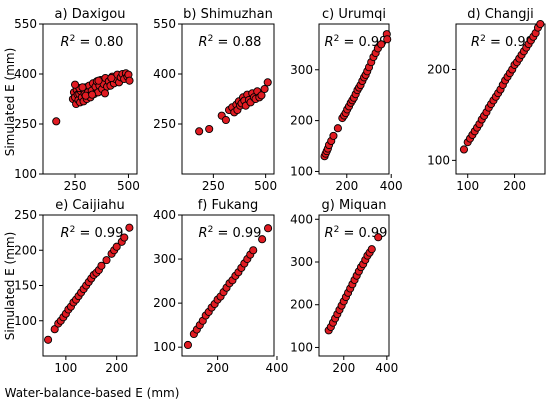 Image resolution: width=550 pixels, height=401 pixels. What do you see at coordinates (25, 286) in the screenshot?
I see `y-tick-label: 150` at bounding box center [25, 286].